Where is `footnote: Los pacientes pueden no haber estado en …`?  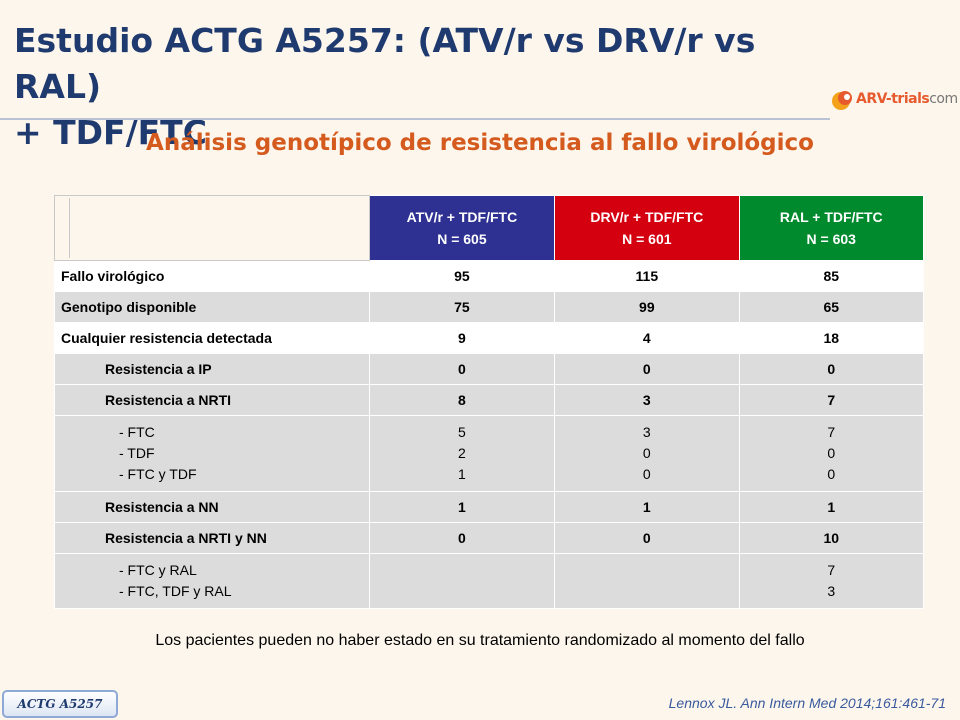
footnote: Los pacientes pueden no haber estado en … is located at coordinates (480, 640).